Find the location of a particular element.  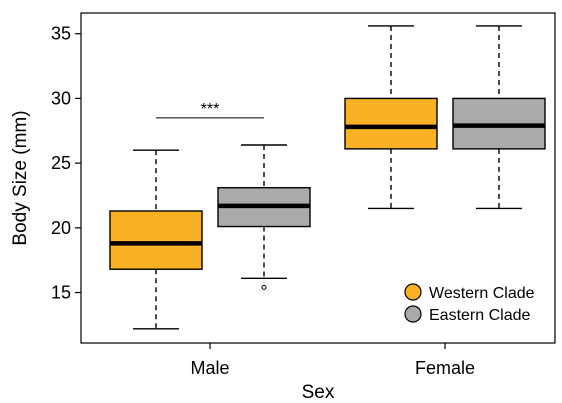

annotations: *** is located at coordinates (210, 110).